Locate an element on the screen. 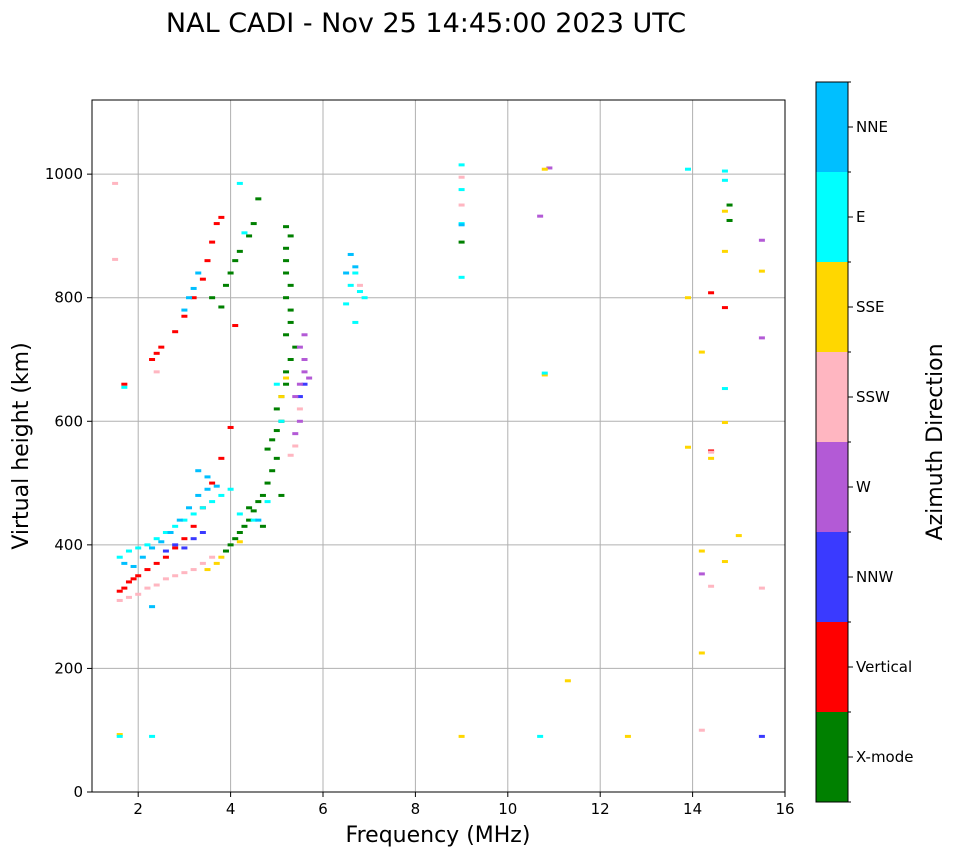  x-tick-label: 12 is located at coordinates (600, 809).